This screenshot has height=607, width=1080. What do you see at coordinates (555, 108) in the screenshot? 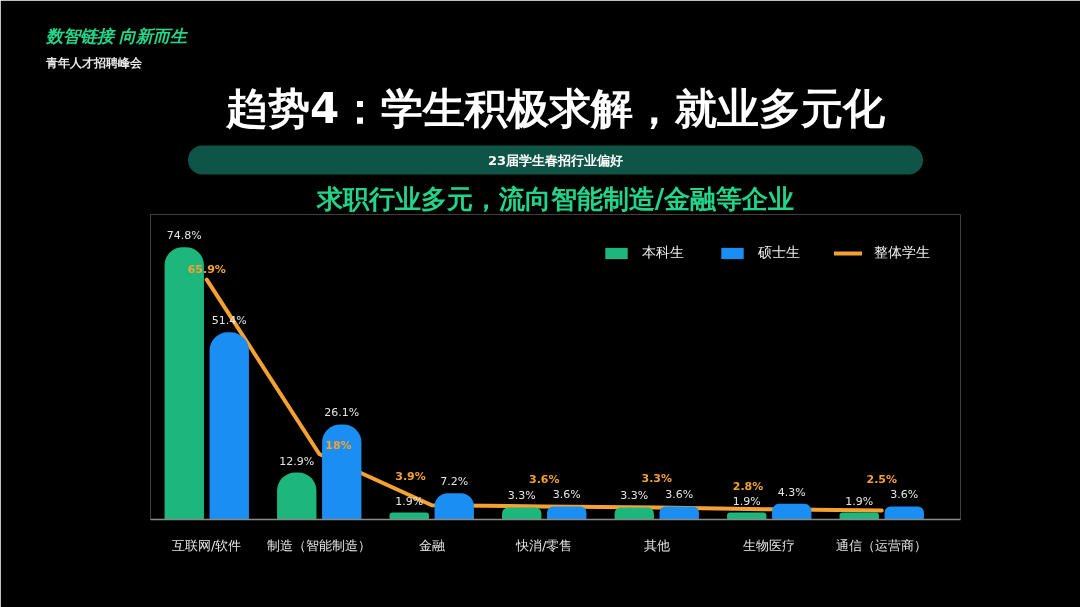
I see `chart-title: 趋势4：学生积极求解，就业多元化` at bounding box center [555, 108].